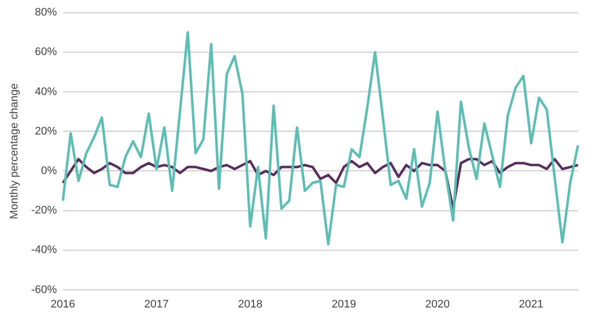 The image size is (600, 323). What do you see at coordinates (250, 304) in the screenshot?
I see `x-tick-label: 2018` at bounding box center [250, 304].